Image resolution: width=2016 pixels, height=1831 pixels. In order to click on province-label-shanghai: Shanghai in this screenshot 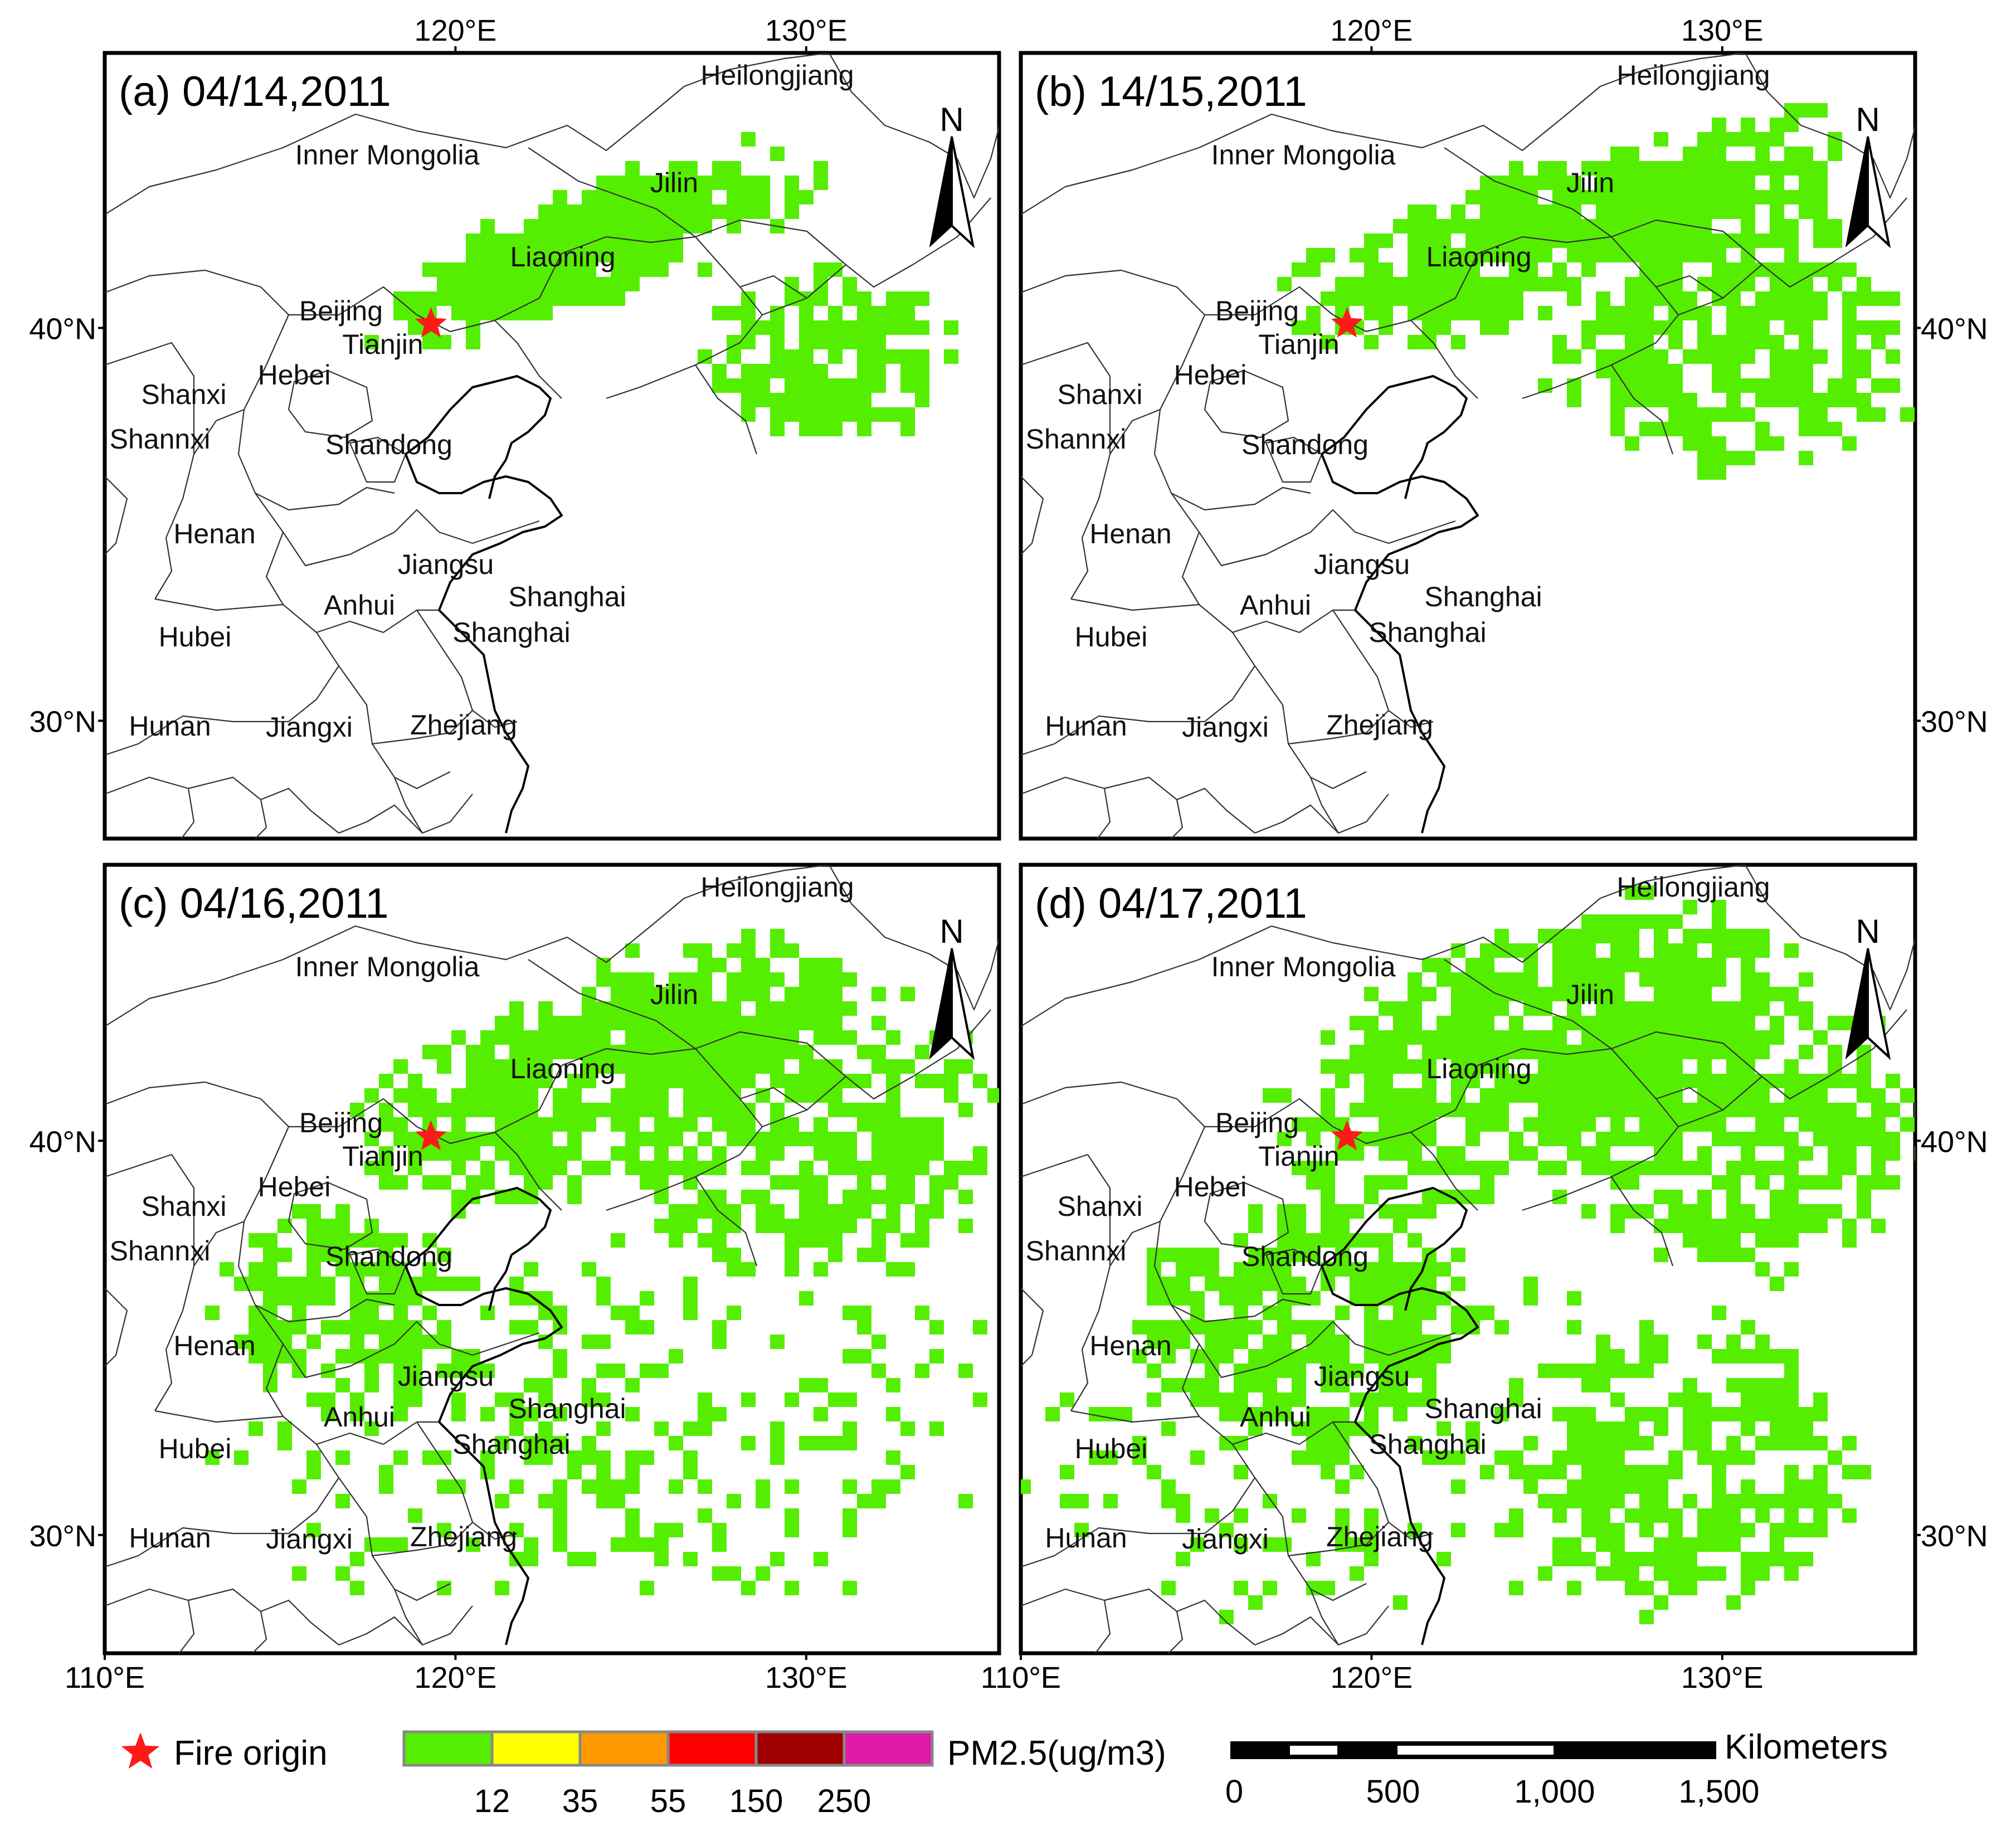, I will do `click(1427, 1444)`.